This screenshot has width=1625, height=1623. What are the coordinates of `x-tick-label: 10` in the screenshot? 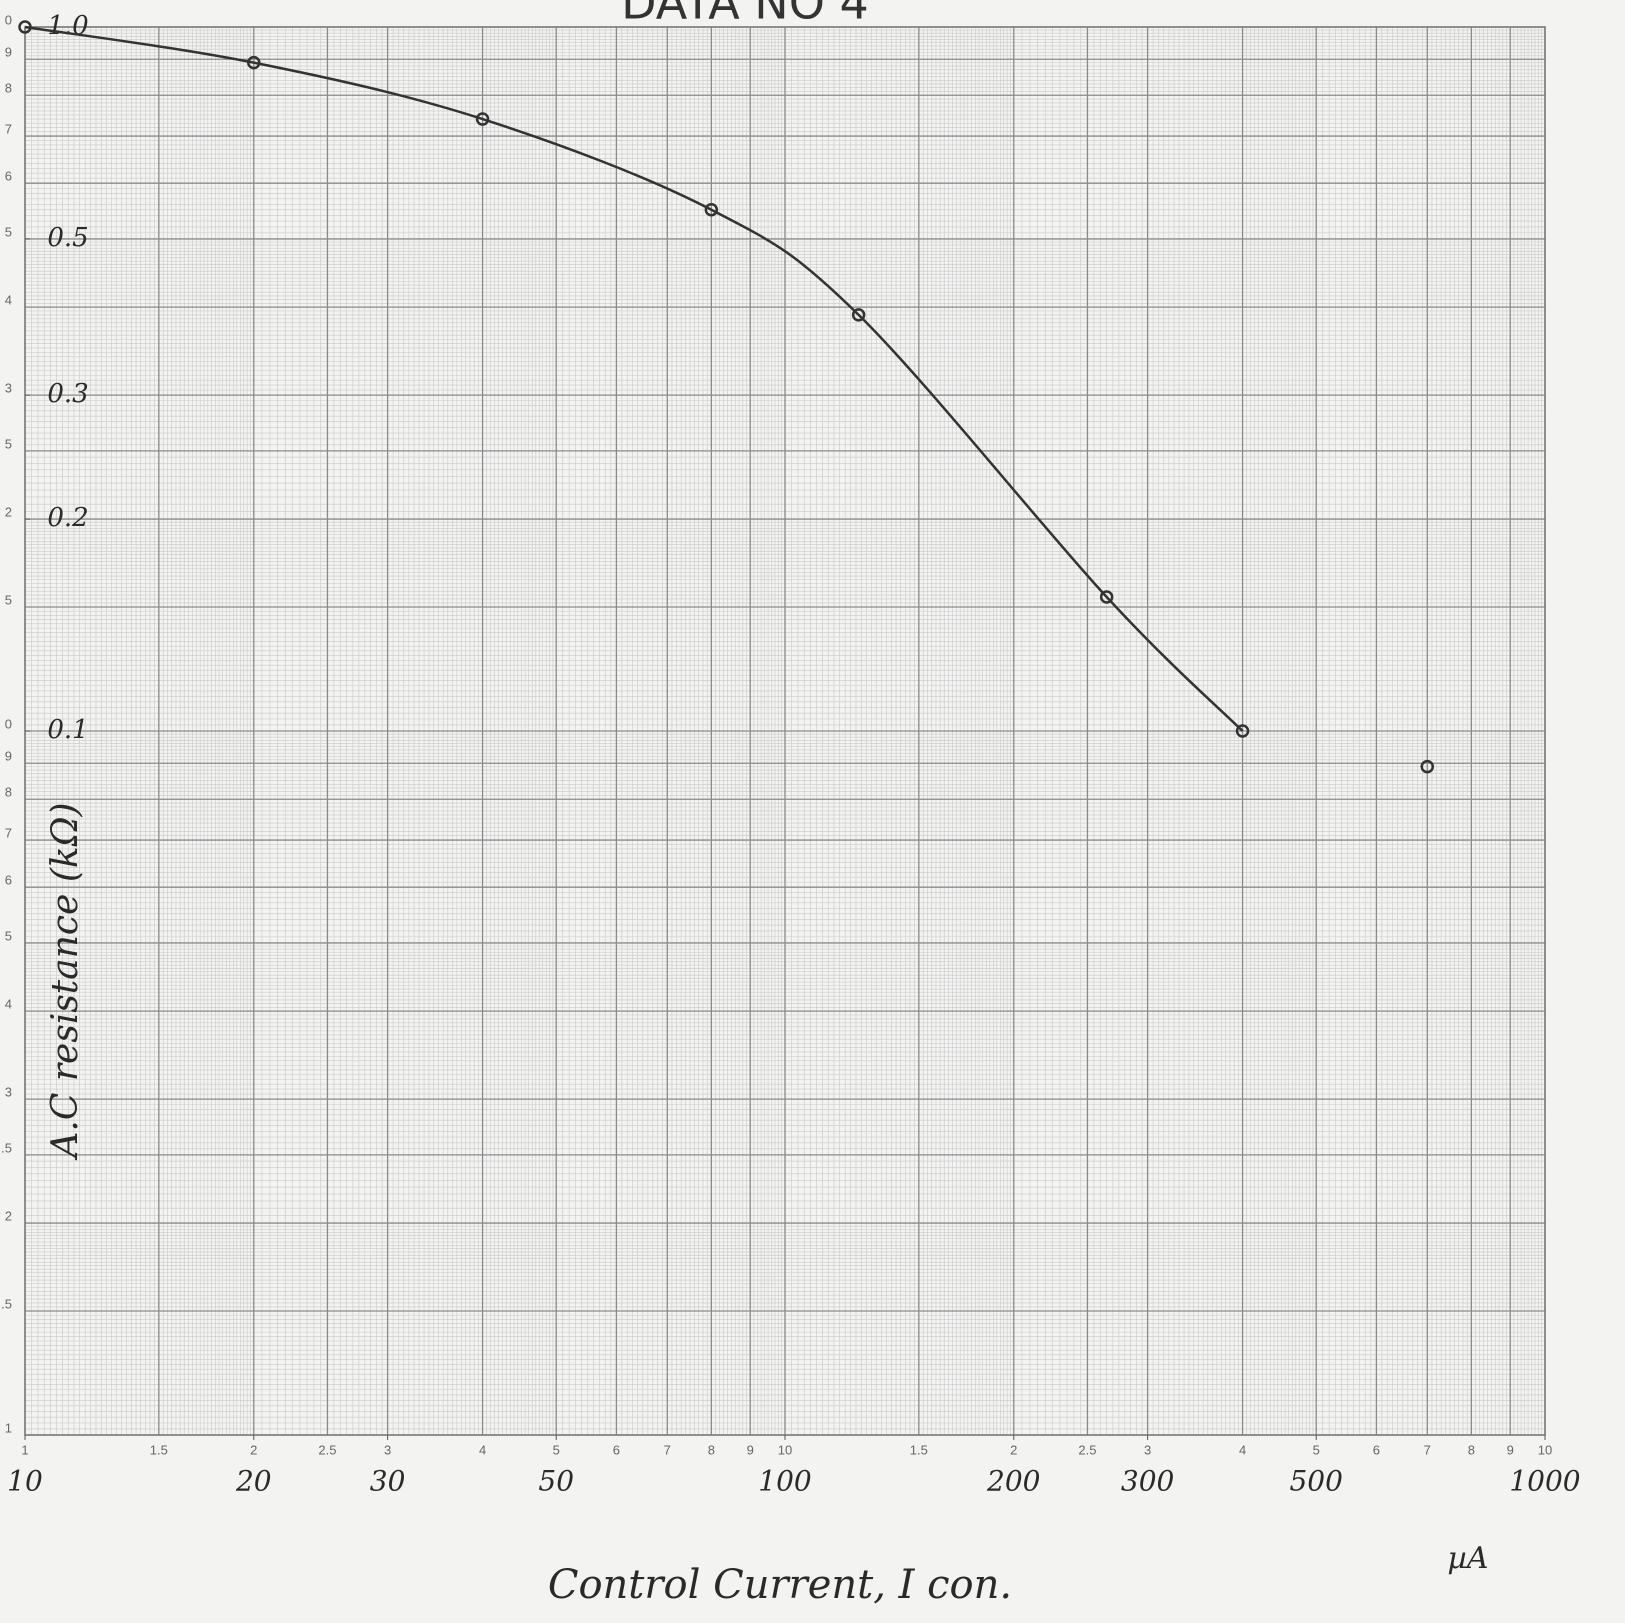 It's located at (25, 1481).